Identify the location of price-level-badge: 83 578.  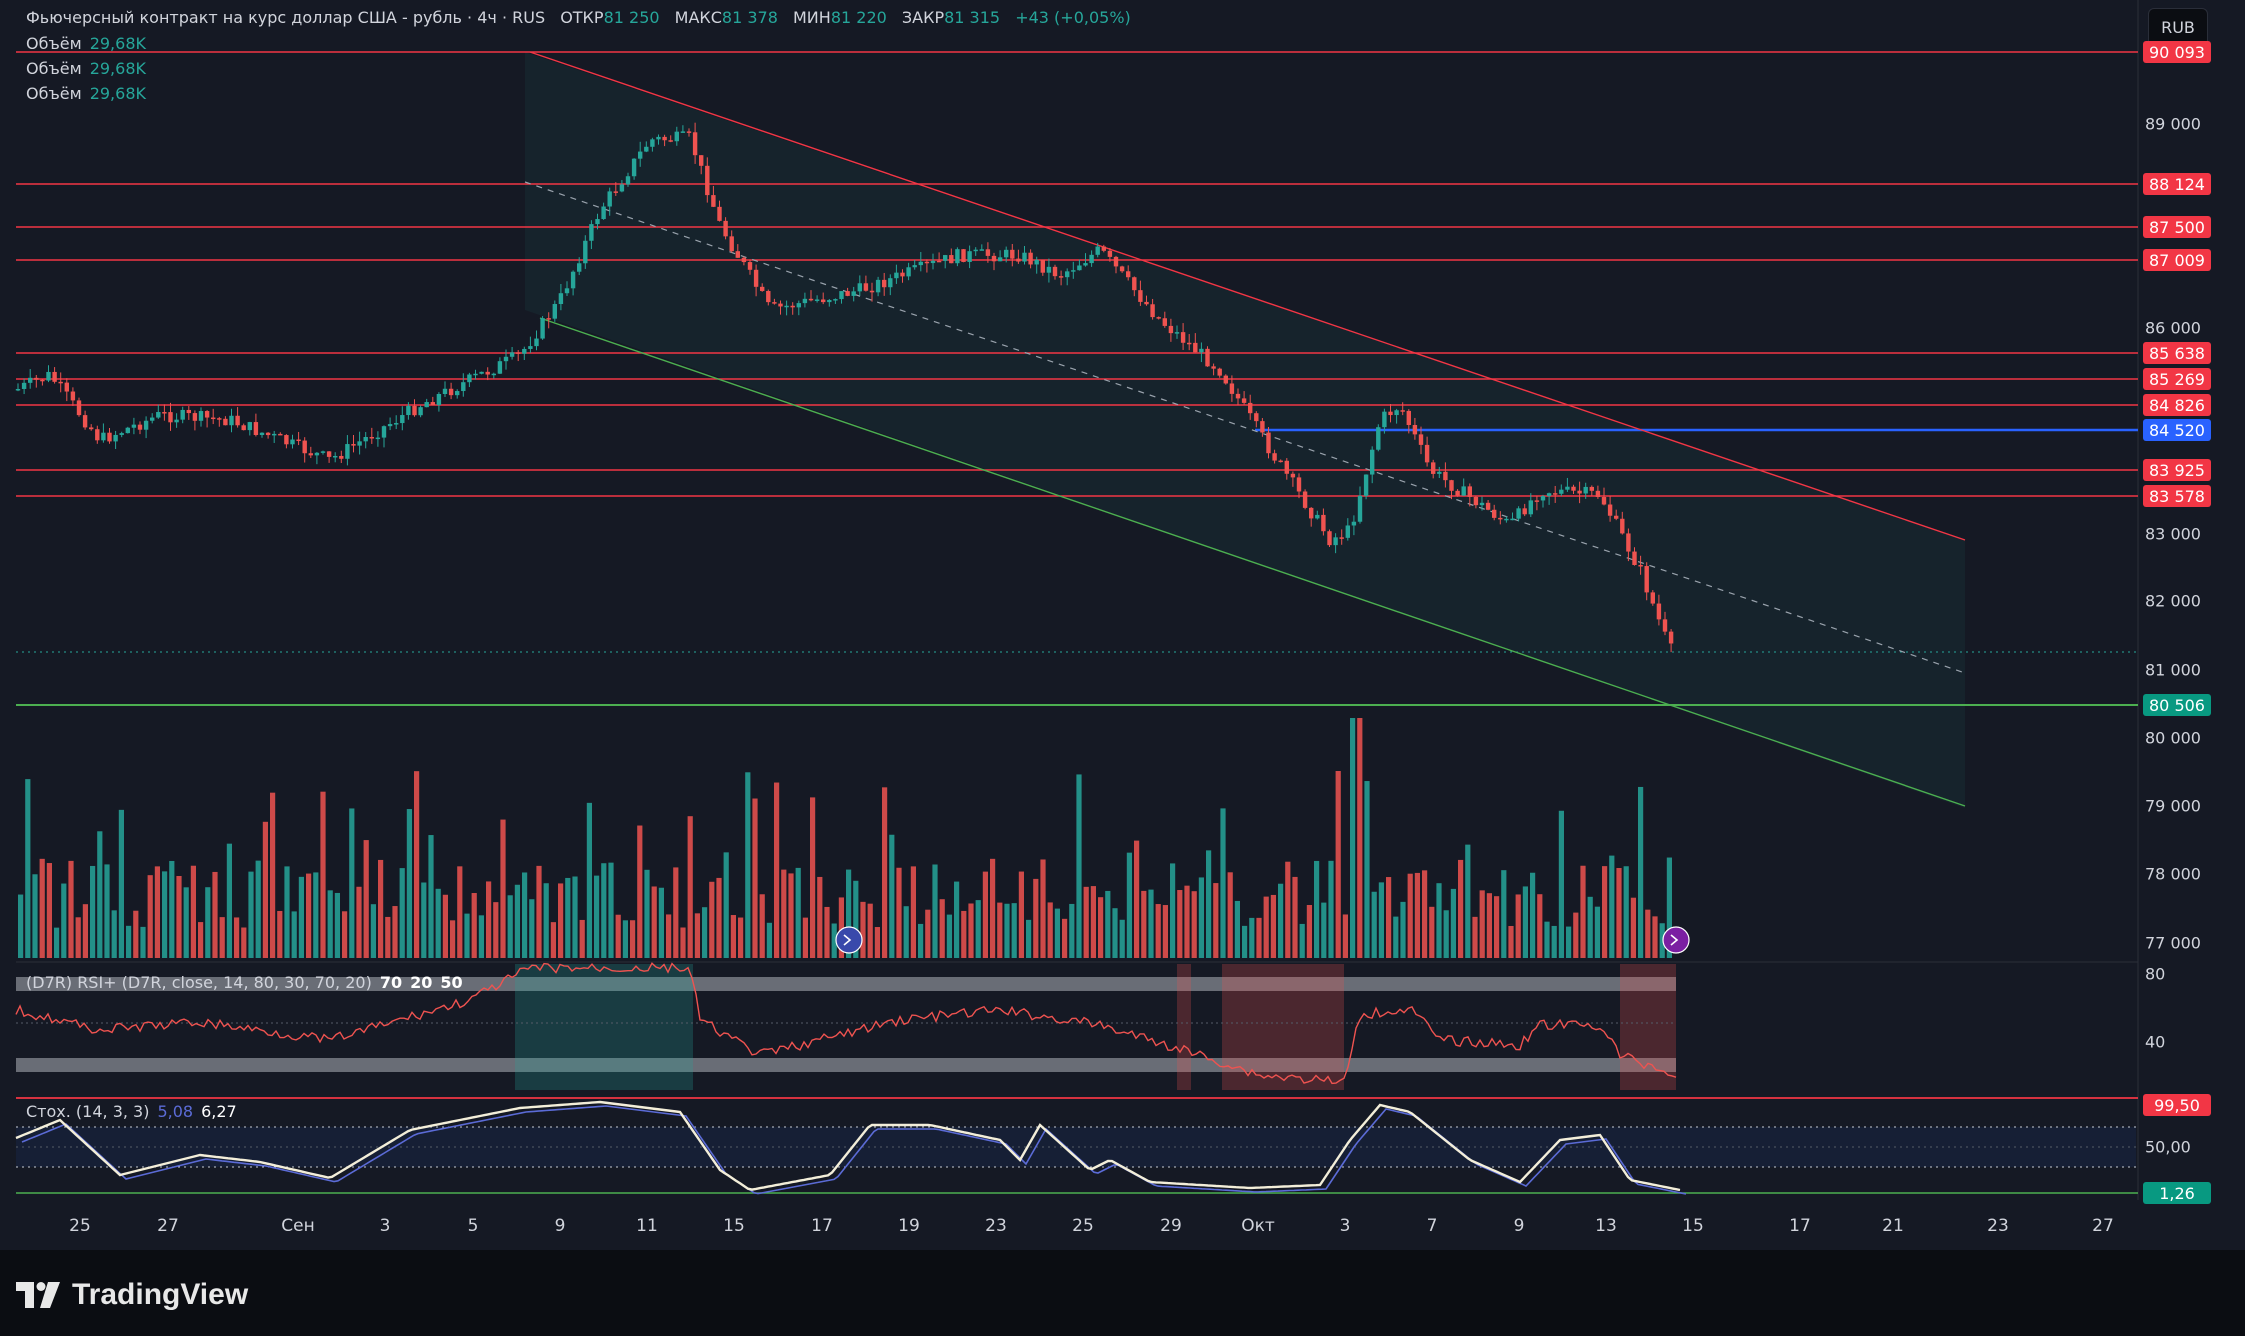
(2177, 496).